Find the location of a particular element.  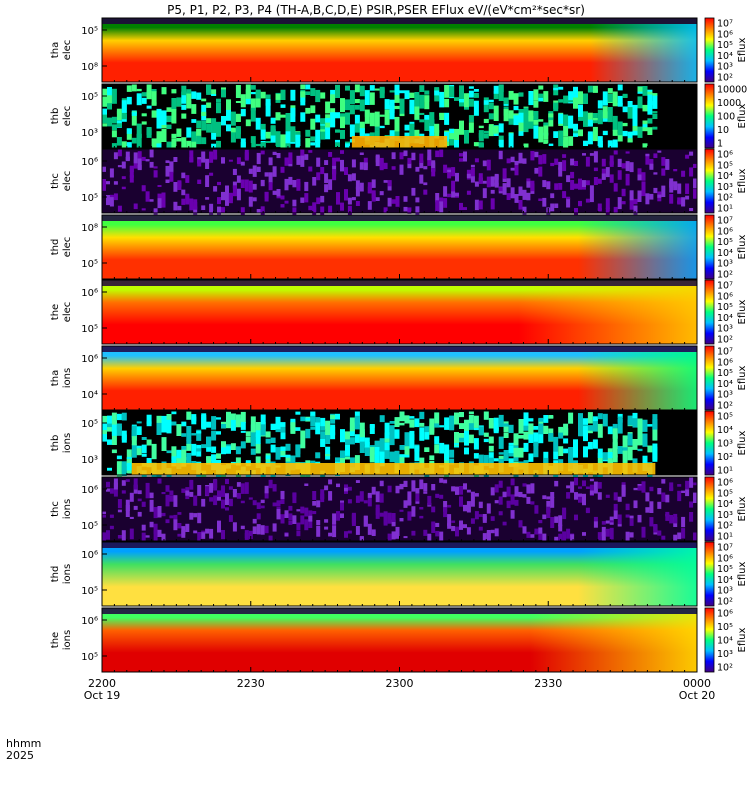

colorbar-tick-label: 10⁵ is located at coordinates (725, 373).